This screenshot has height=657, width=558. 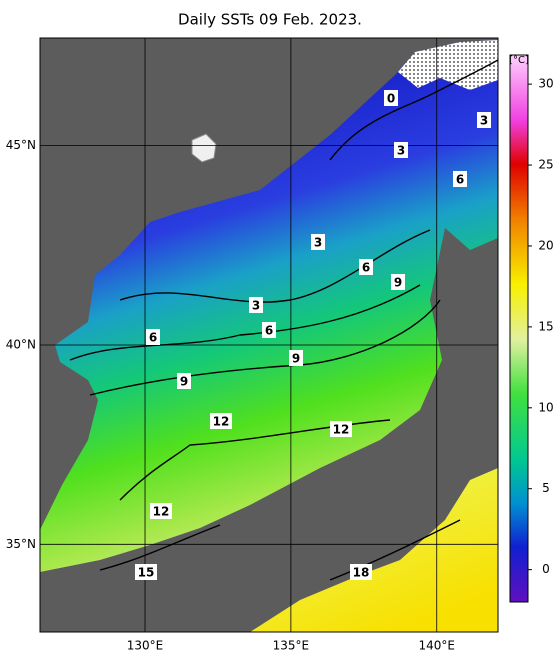 What do you see at coordinates (145, 646) in the screenshot?
I see `x-tick-label: 130°E` at bounding box center [145, 646].